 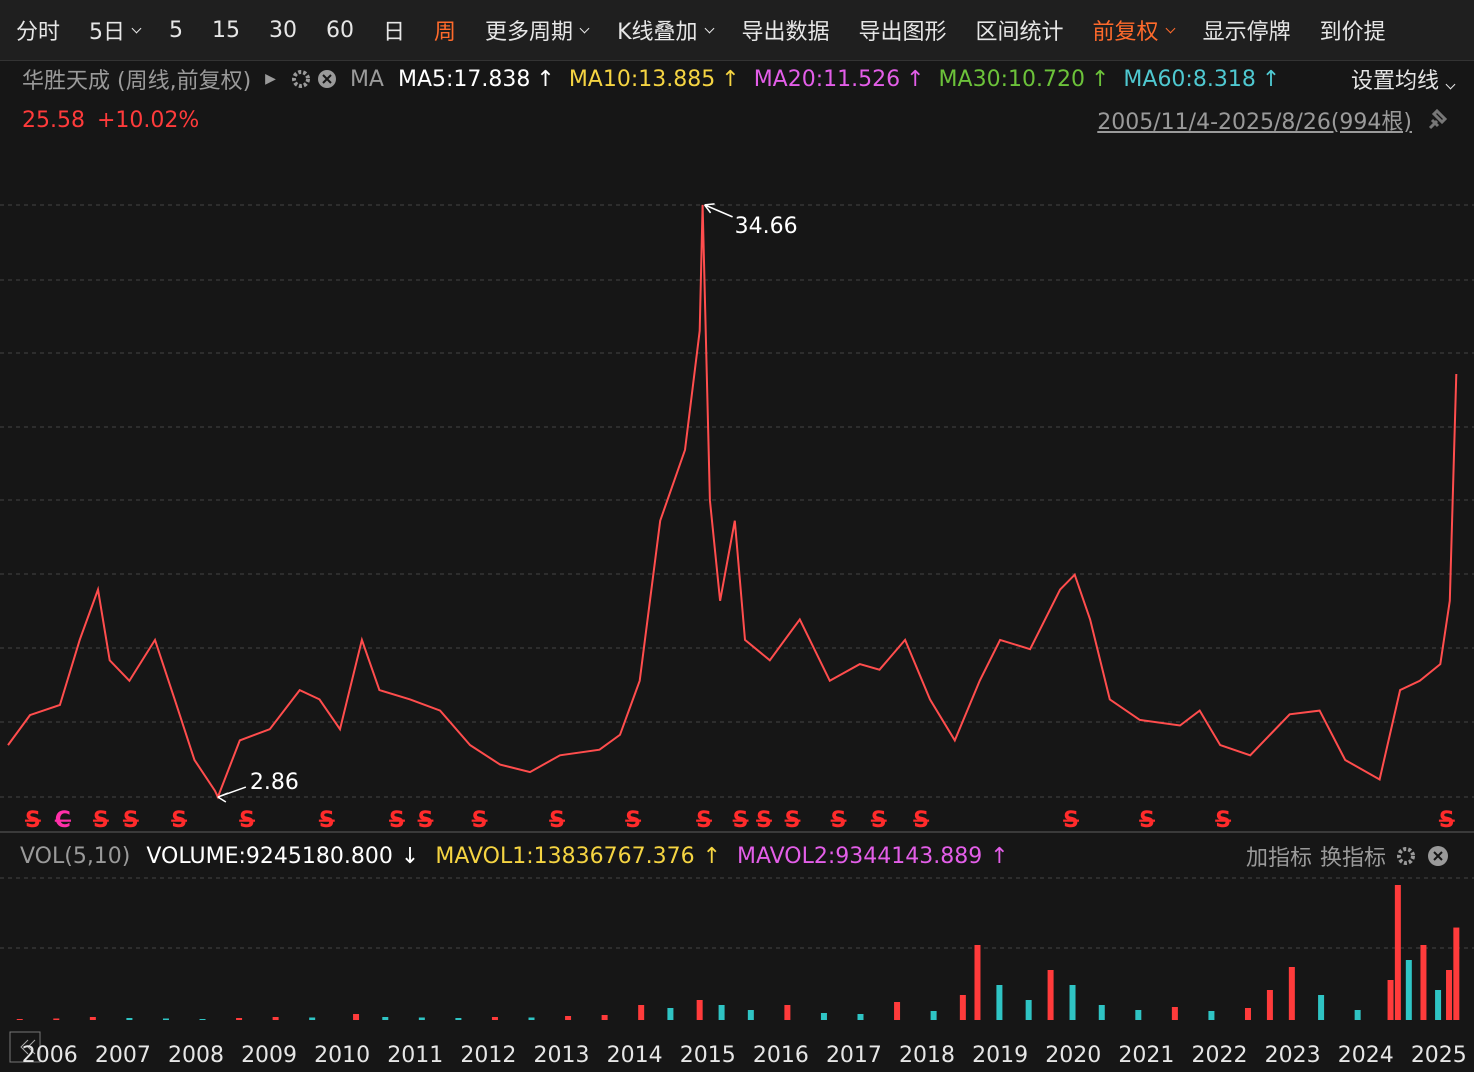 What do you see at coordinates (75, 856) in the screenshot?
I see `vol-name: VOL(5,10)` at bounding box center [75, 856].